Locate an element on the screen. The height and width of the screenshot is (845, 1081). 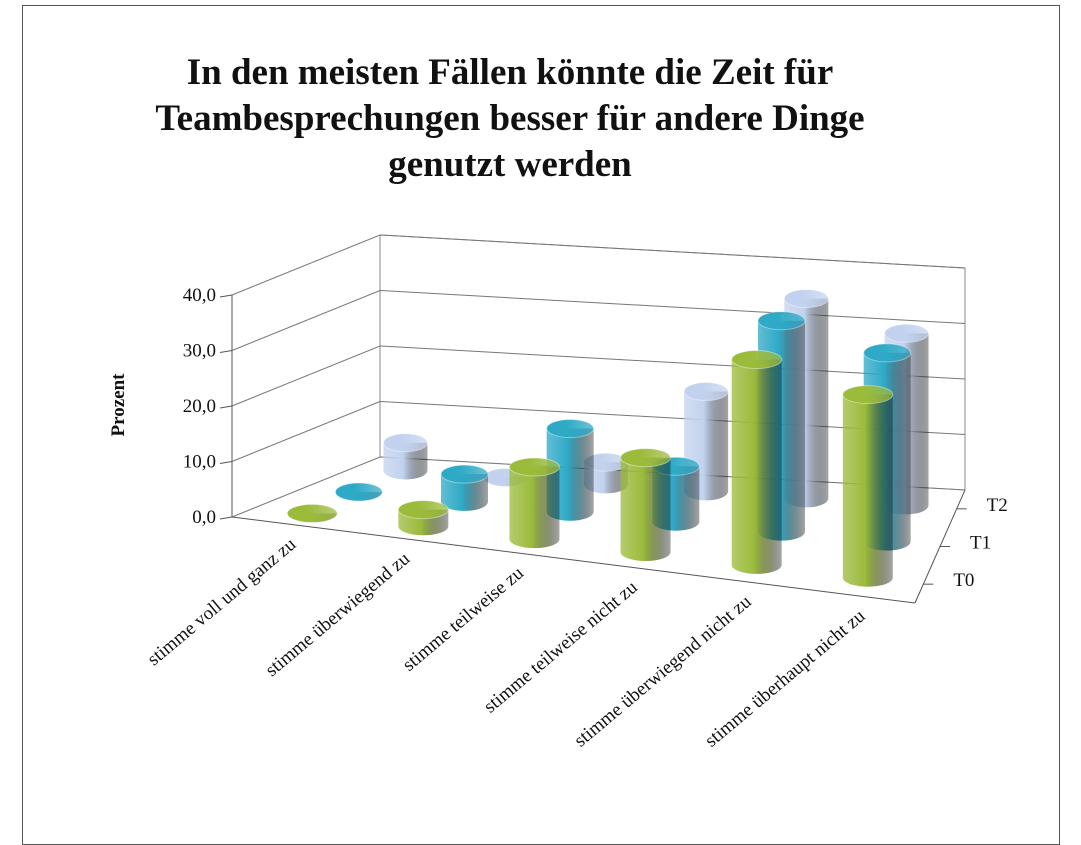
x-tick-label: stimme teilweise zu is located at coordinates (463, 618).